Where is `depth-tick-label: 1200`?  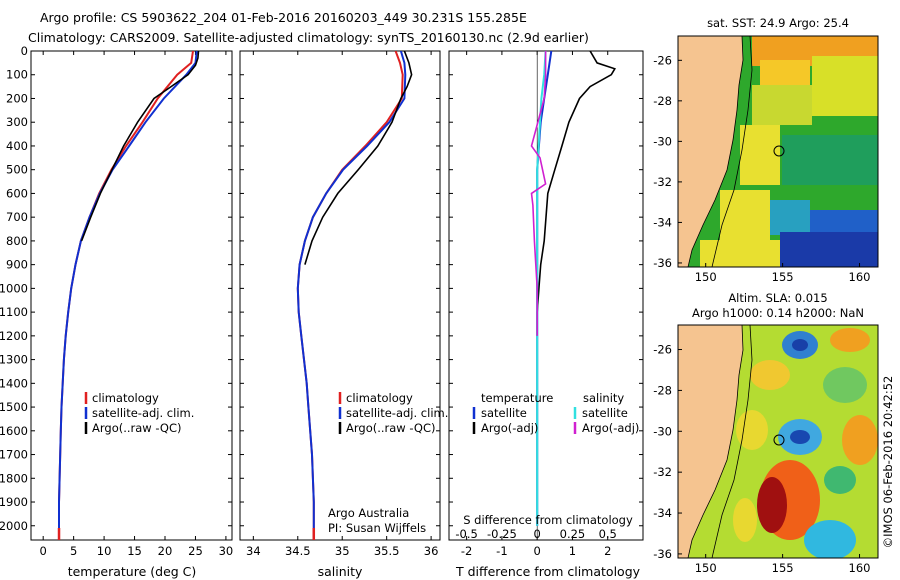 depth-tick-label: 1200 is located at coordinates (14, 336).